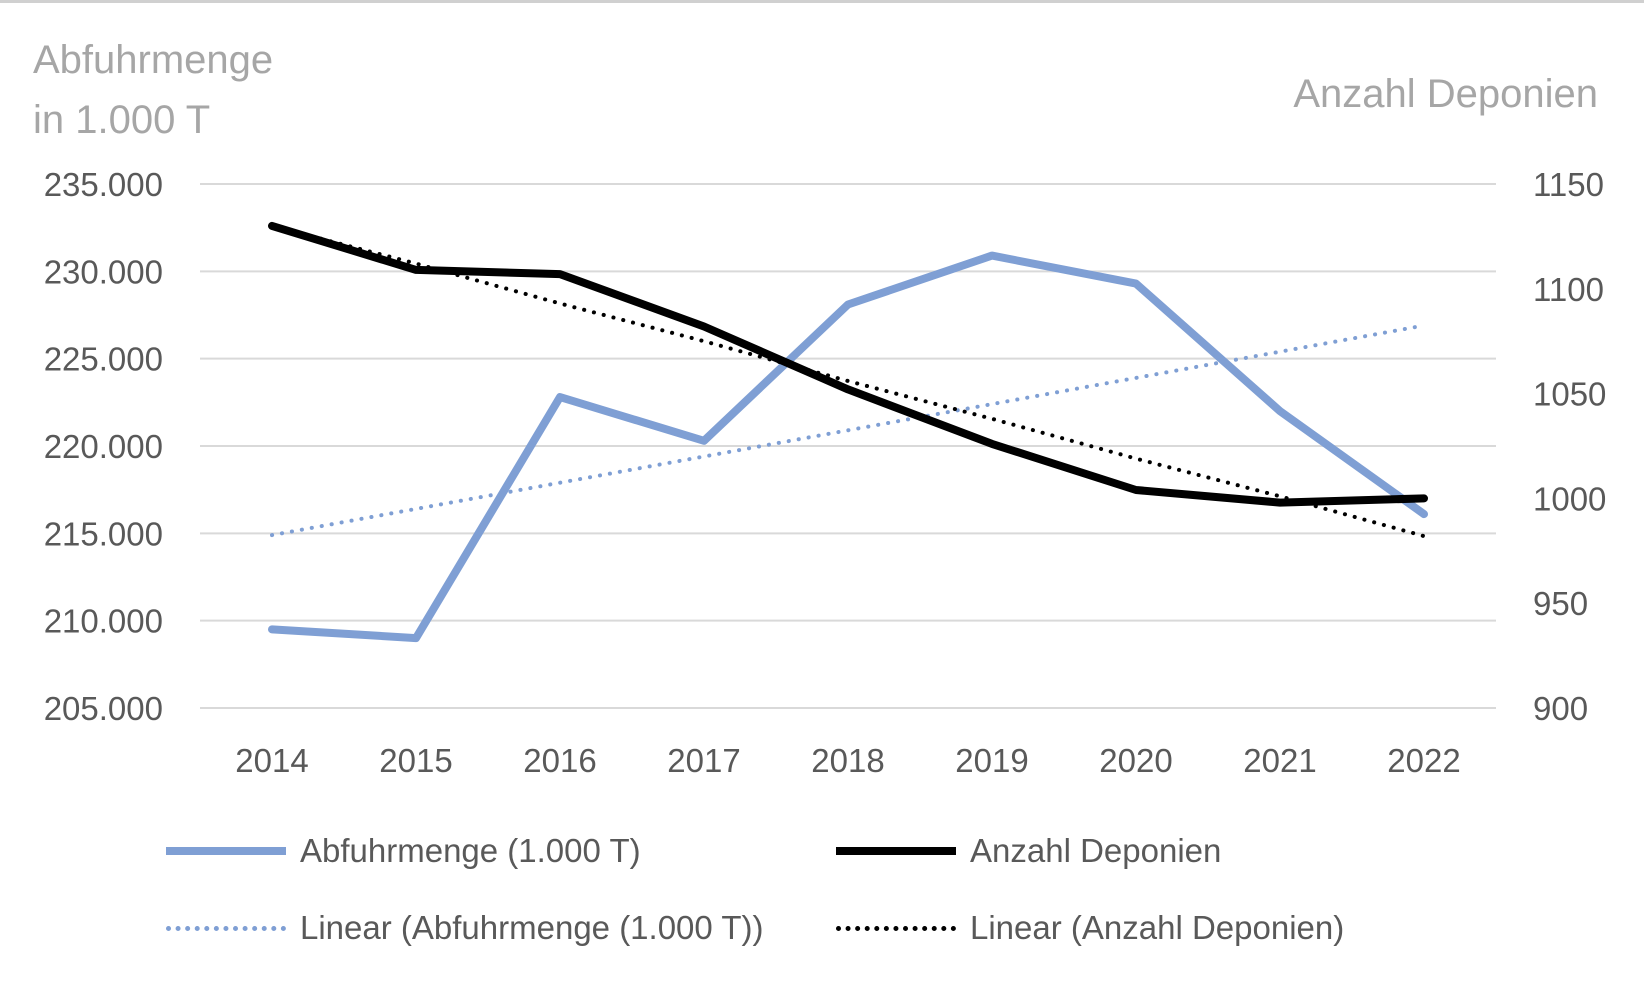  Describe the element at coordinates (1279, 760) in the screenshot. I see `x-tick-label: 2021` at that location.